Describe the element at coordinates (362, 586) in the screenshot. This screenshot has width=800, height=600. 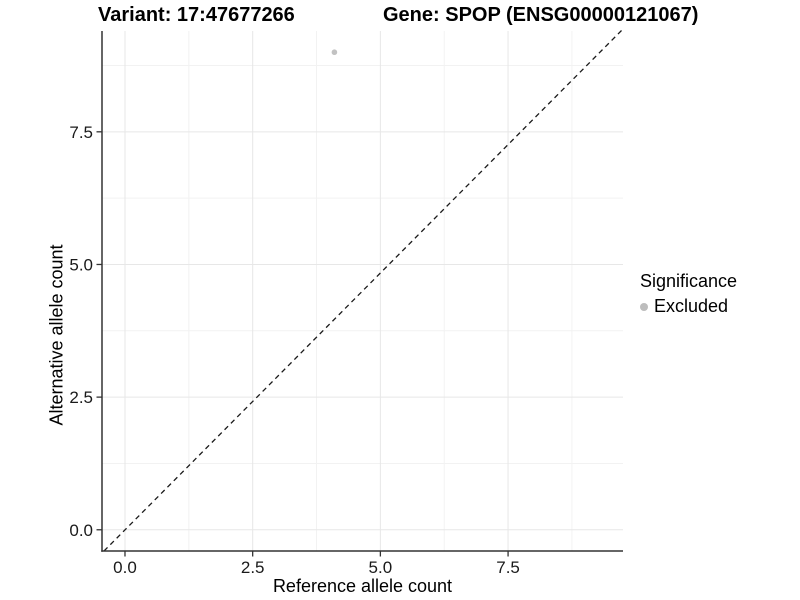
I see `x-axis-title: Reference allele count` at that location.